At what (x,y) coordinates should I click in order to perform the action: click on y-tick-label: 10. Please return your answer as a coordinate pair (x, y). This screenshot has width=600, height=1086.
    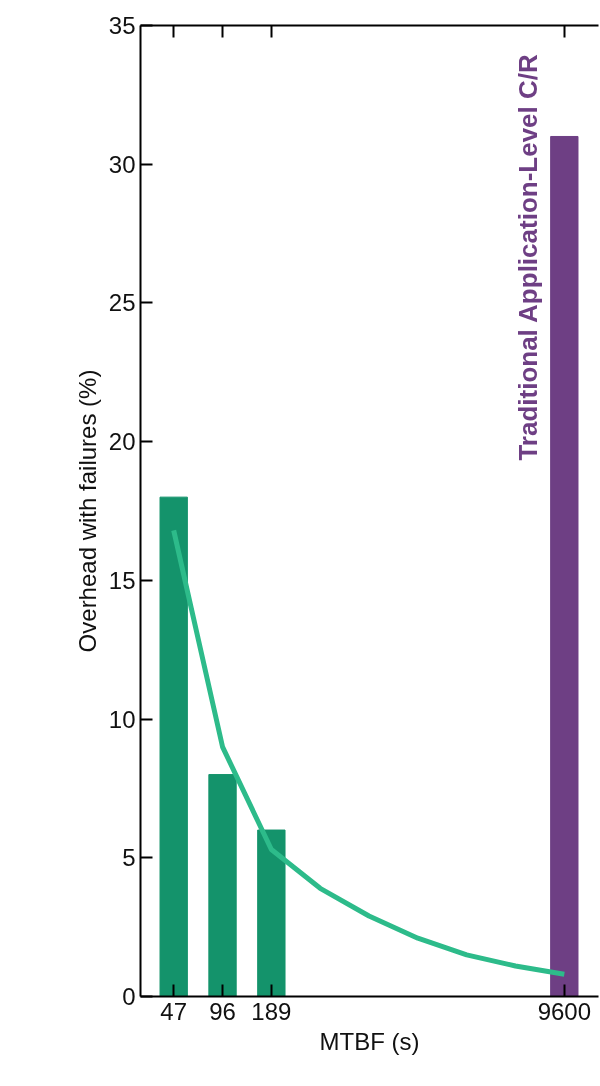
    Looking at the image, I should click on (122, 719).